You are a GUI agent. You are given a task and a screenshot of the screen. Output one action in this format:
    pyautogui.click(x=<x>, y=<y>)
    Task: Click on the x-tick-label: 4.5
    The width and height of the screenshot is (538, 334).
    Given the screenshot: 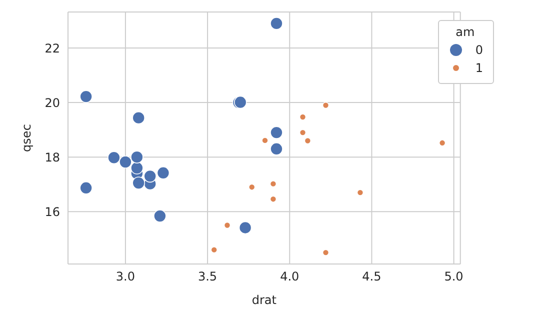 What is the action you would take?
    pyautogui.click(x=372, y=277)
    